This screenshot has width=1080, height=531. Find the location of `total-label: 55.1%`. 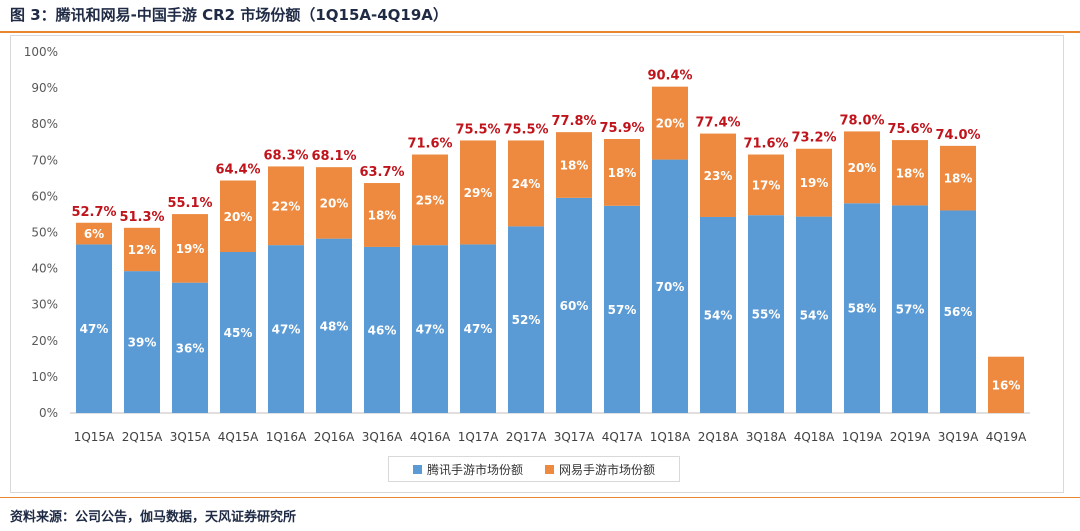

total-label: 55.1% is located at coordinates (189, 203).